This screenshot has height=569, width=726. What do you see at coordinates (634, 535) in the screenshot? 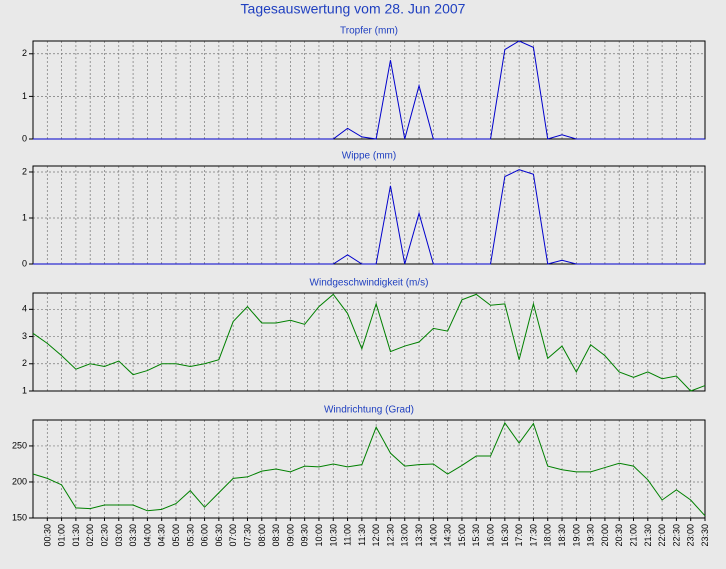
I see `x-tick-label: 21:00` at bounding box center [634, 535].